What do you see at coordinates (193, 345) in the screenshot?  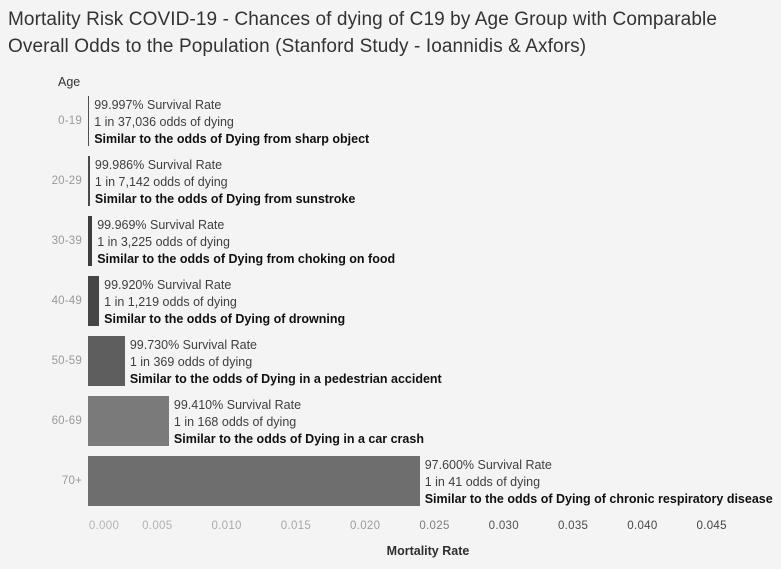 I see `survival-rate-label: 99.730% Survival Rate` at bounding box center [193, 345].